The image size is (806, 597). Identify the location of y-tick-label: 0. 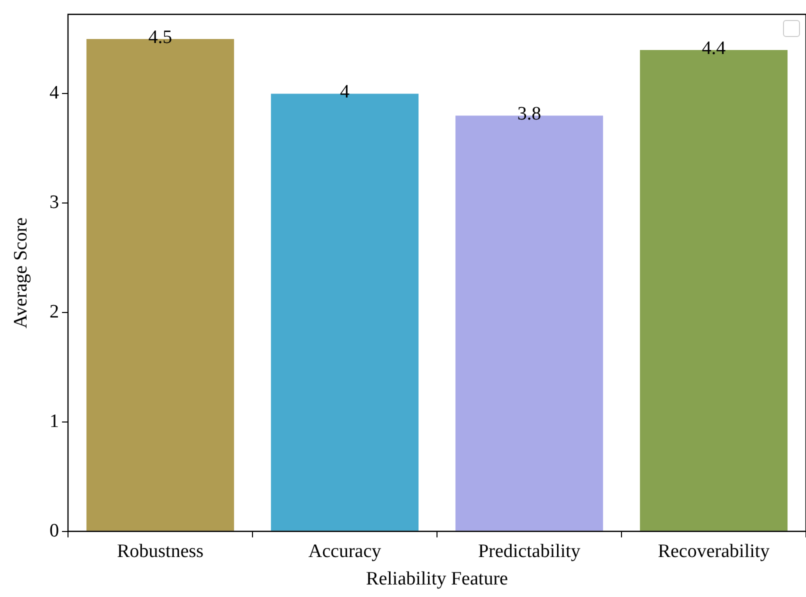
(54, 531).